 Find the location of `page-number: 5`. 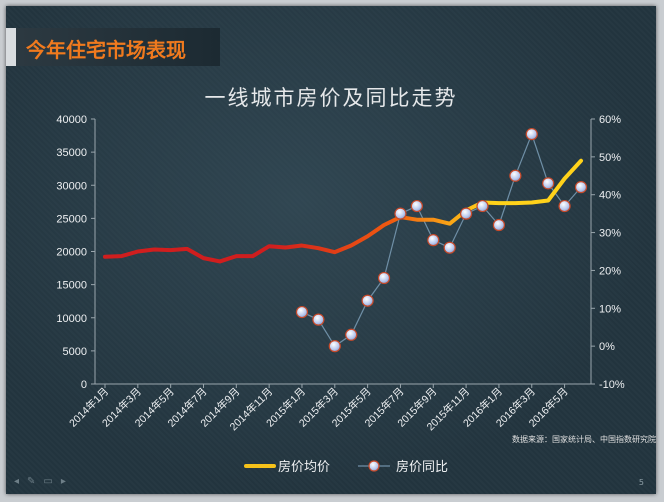

page-number: 5 is located at coordinates (641, 482).